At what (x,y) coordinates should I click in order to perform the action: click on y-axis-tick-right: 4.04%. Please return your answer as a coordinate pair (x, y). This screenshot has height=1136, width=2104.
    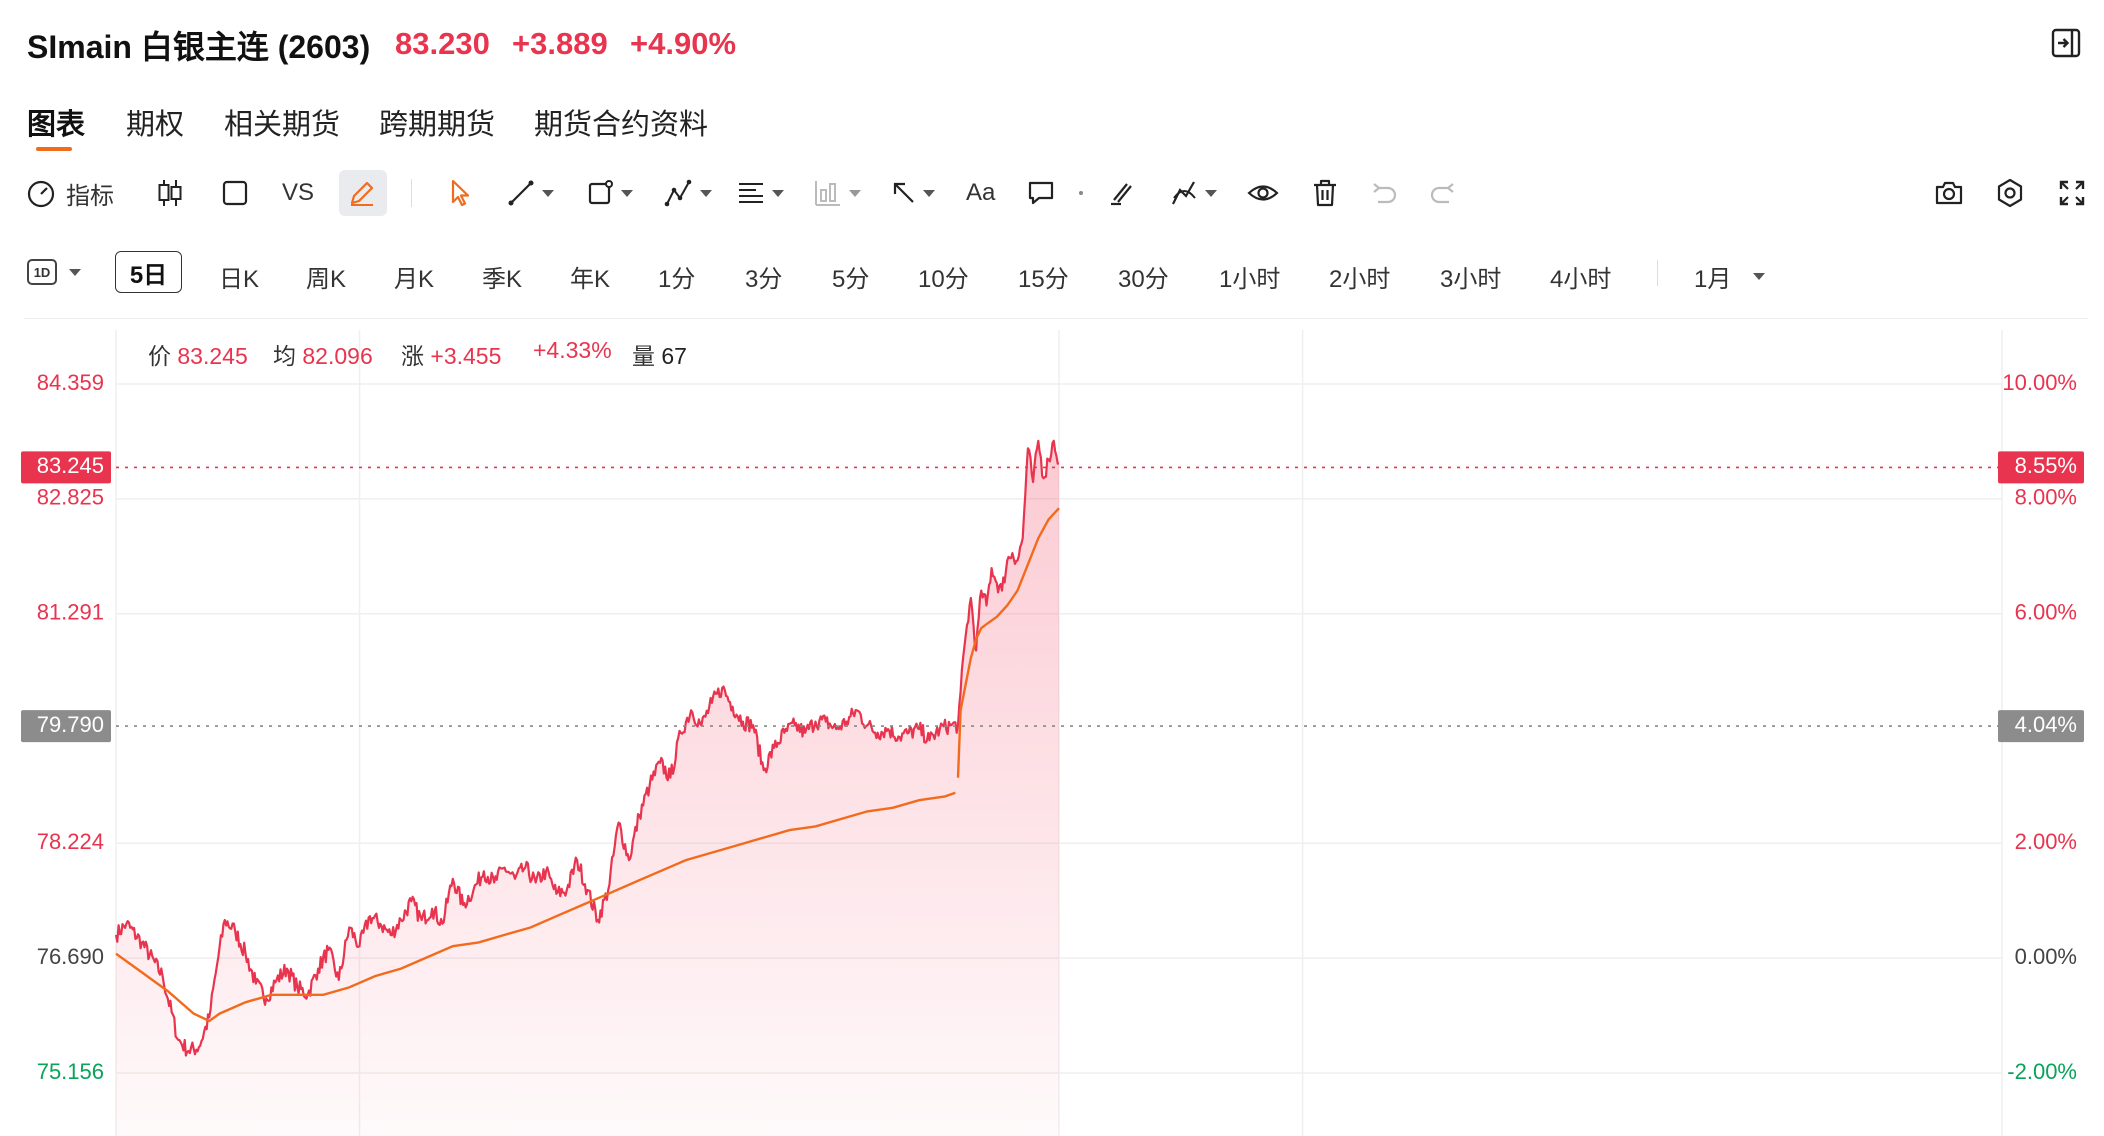
    Looking at the image, I should click on (2046, 724).